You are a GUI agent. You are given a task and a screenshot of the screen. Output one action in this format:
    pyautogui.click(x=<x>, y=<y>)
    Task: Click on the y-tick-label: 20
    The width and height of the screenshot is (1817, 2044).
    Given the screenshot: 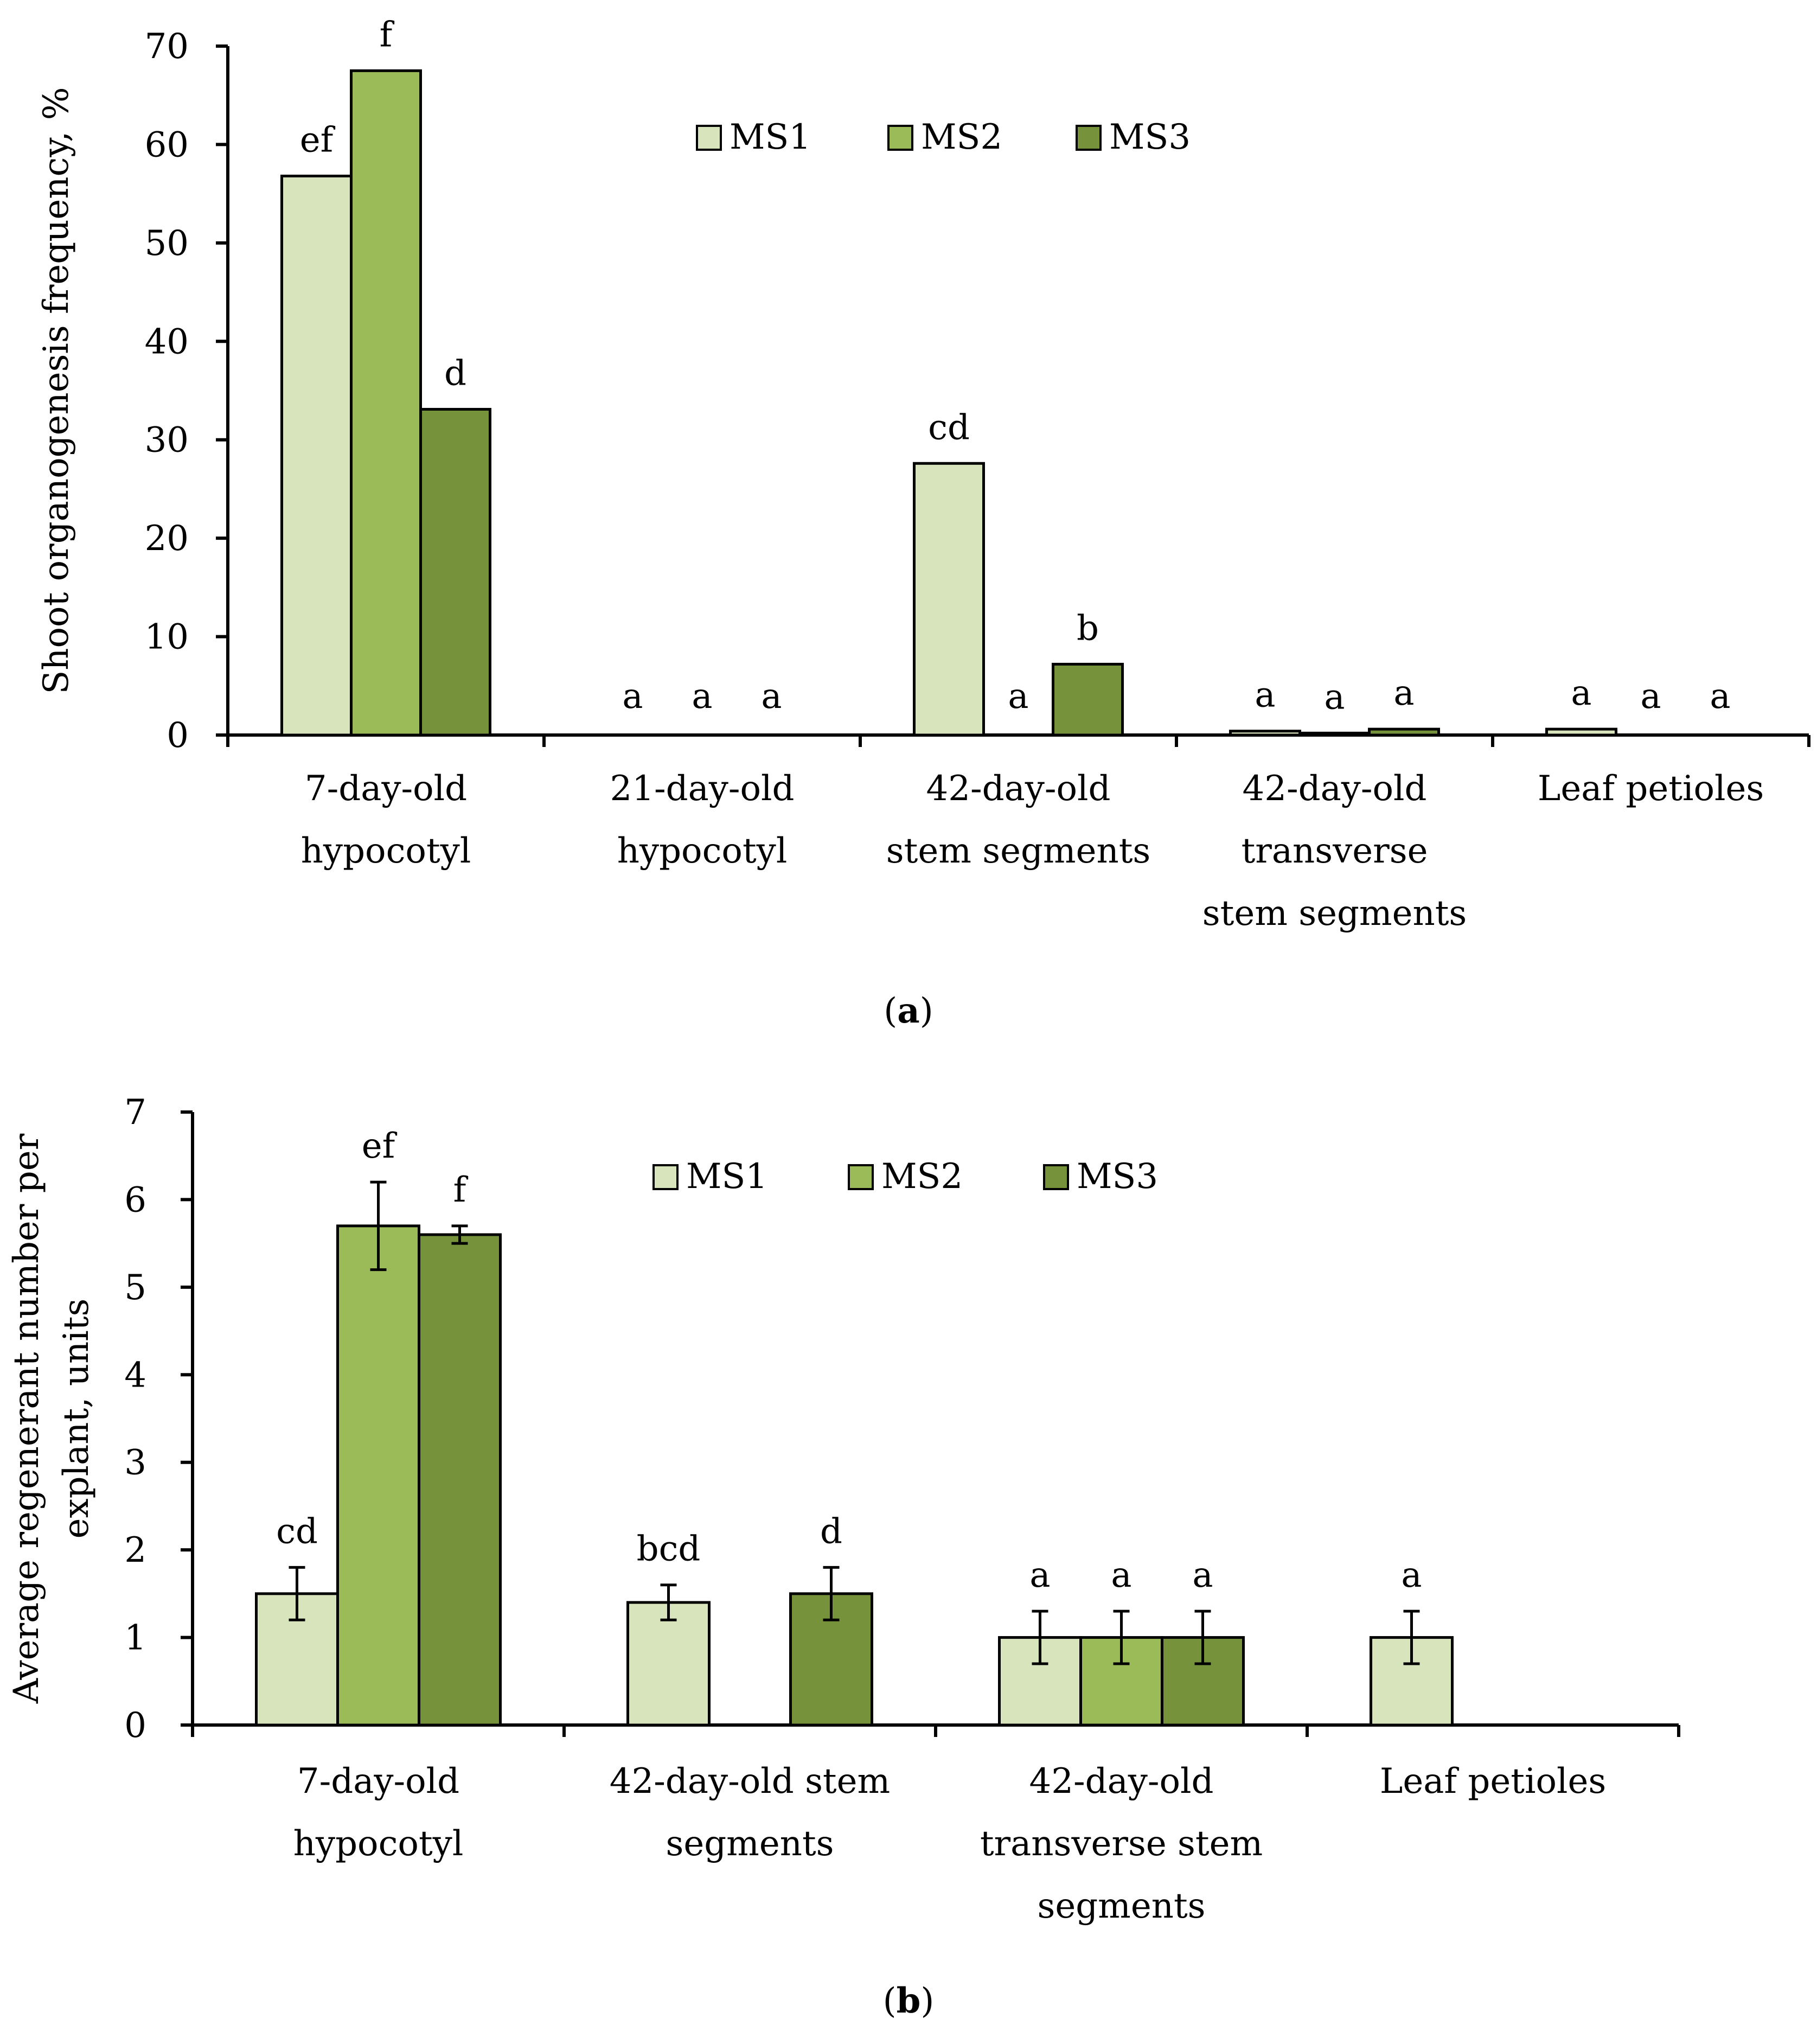 What is the action you would take?
    pyautogui.click(x=167, y=539)
    